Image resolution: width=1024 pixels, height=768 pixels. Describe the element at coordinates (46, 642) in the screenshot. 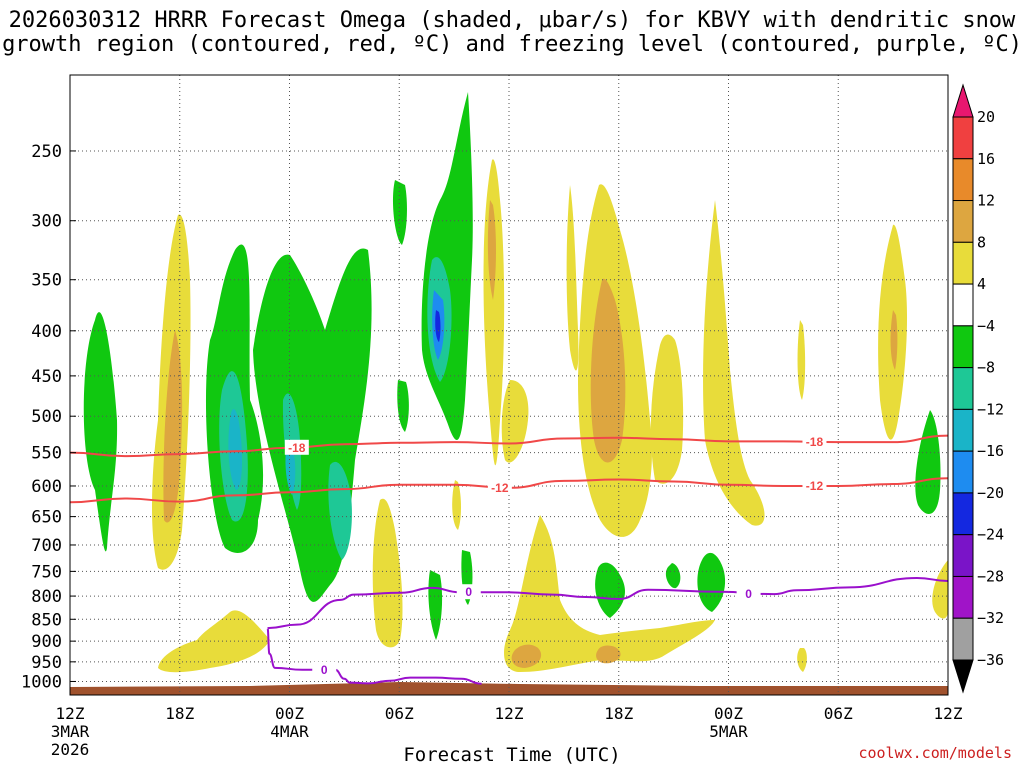

I see `y-tick-label: 900` at that location.